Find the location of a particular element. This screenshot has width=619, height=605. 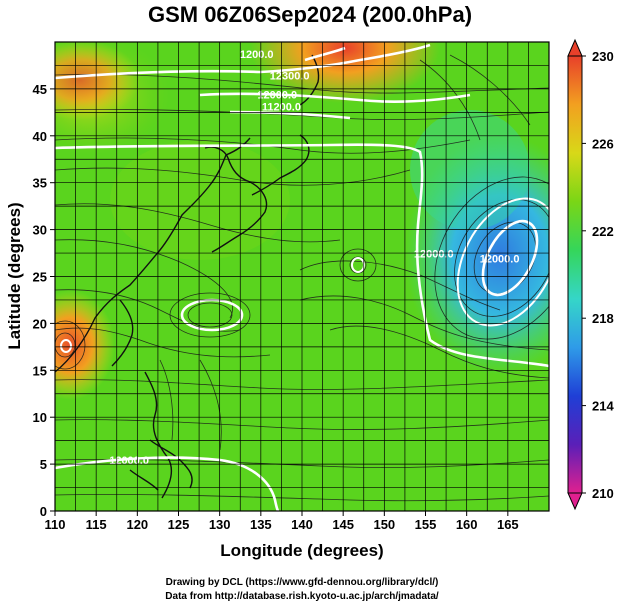

colorbar: 210 214 218 222 226 230 is located at coordinates (590, 274).